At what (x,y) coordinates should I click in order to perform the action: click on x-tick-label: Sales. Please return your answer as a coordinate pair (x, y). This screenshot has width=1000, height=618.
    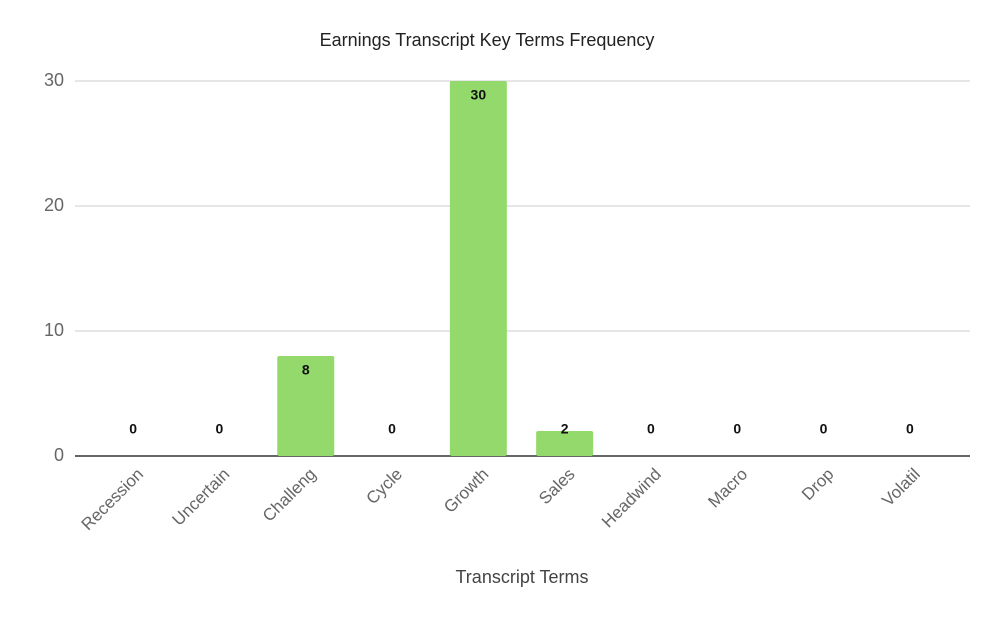
    Looking at the image, I should click on (557, 487).